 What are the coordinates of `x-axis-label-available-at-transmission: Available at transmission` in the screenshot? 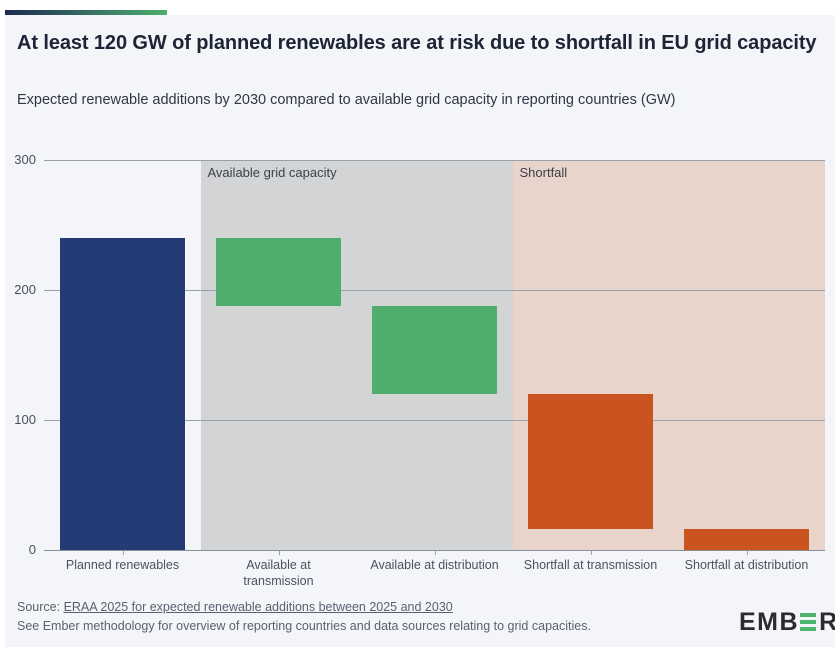 It's located at (279, 573).